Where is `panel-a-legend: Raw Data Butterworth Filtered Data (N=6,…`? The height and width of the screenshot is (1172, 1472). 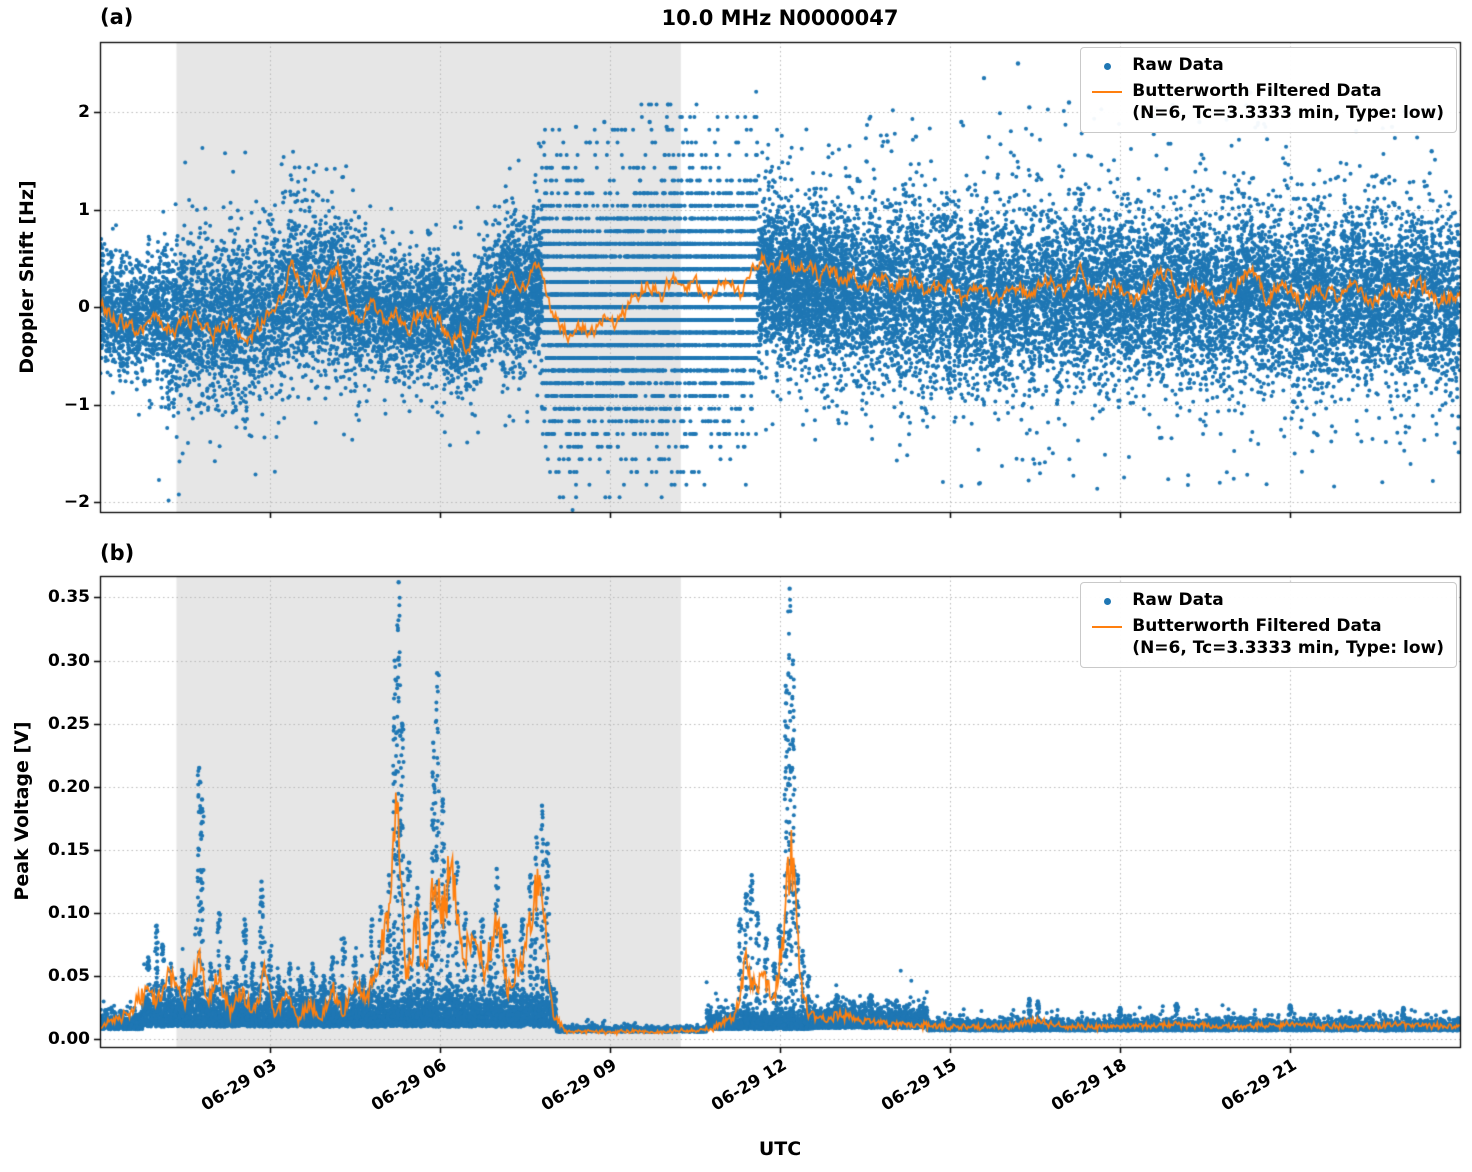
panel-a-legend: Raw Data Butterworth Filtered Data (N=6,… is located at coordinates (1268, 90).